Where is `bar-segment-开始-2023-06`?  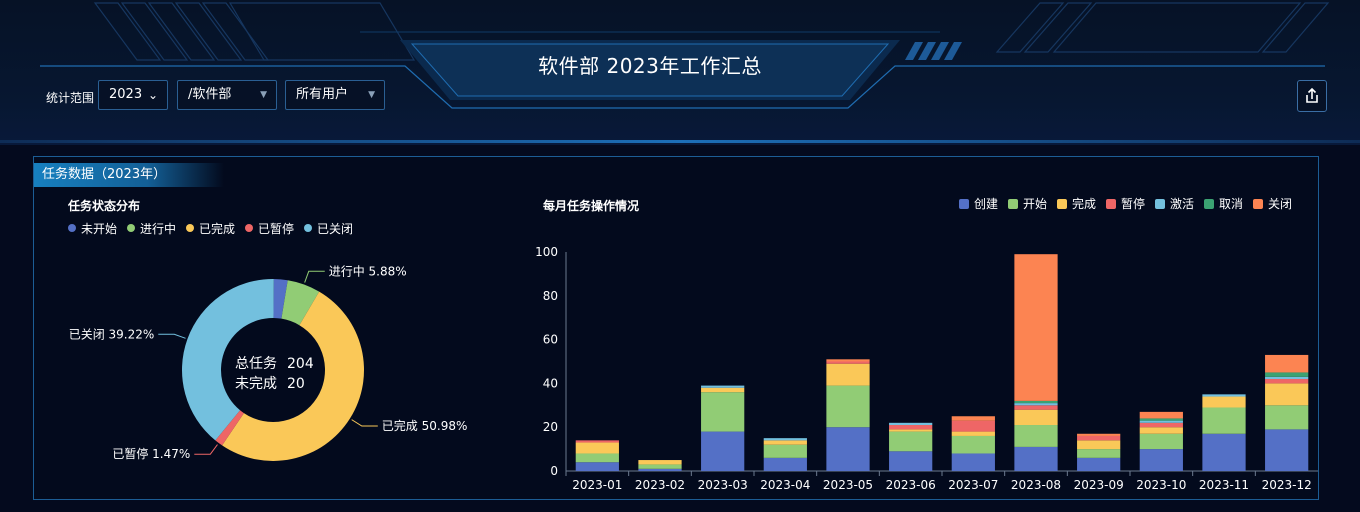
bar-segment-开始-2023-06 is located at coordinates (911, 441).